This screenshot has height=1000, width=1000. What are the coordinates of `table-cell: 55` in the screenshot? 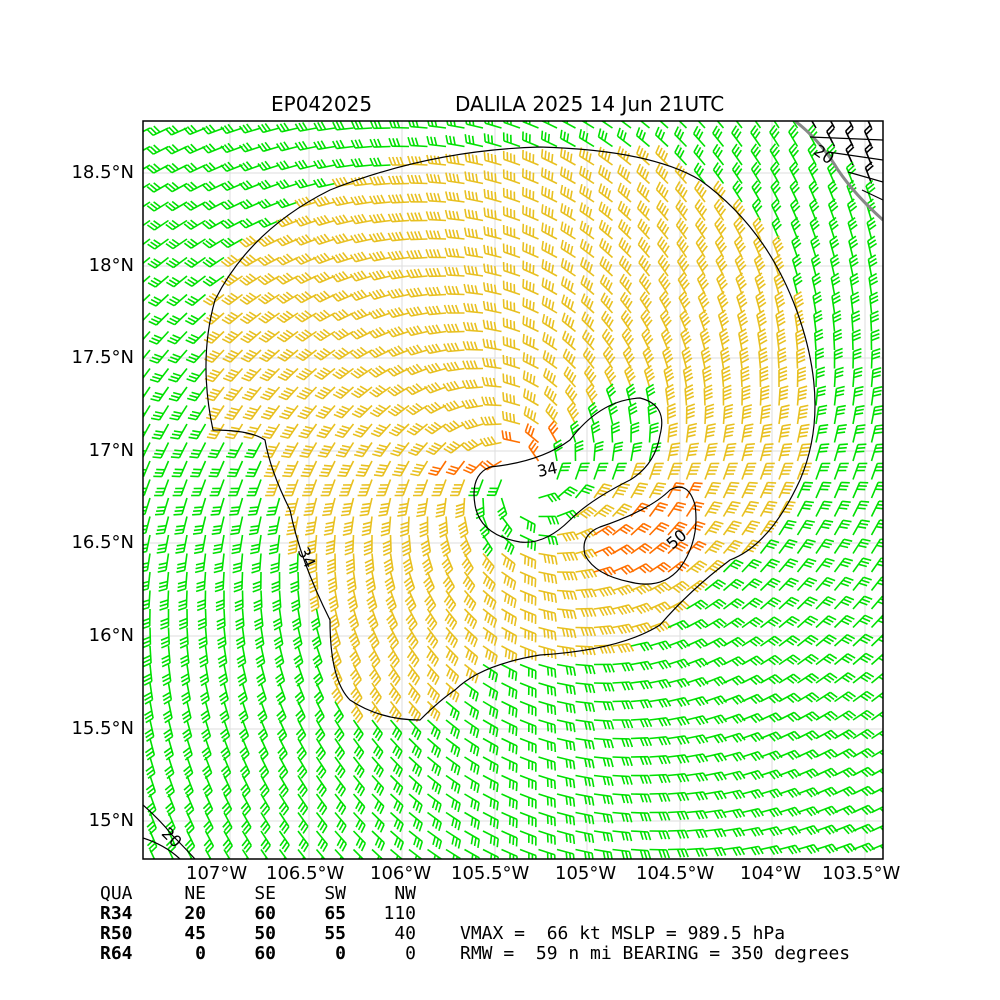 It's located at (335, 933).